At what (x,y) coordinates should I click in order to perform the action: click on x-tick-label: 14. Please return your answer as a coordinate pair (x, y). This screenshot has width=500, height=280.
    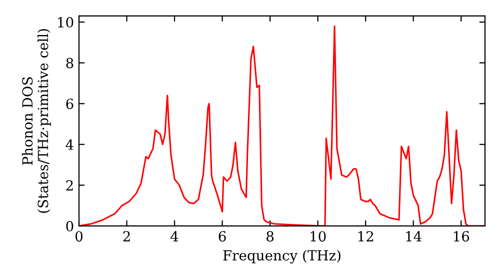
    Looking at the image, I should click on (414, 236).